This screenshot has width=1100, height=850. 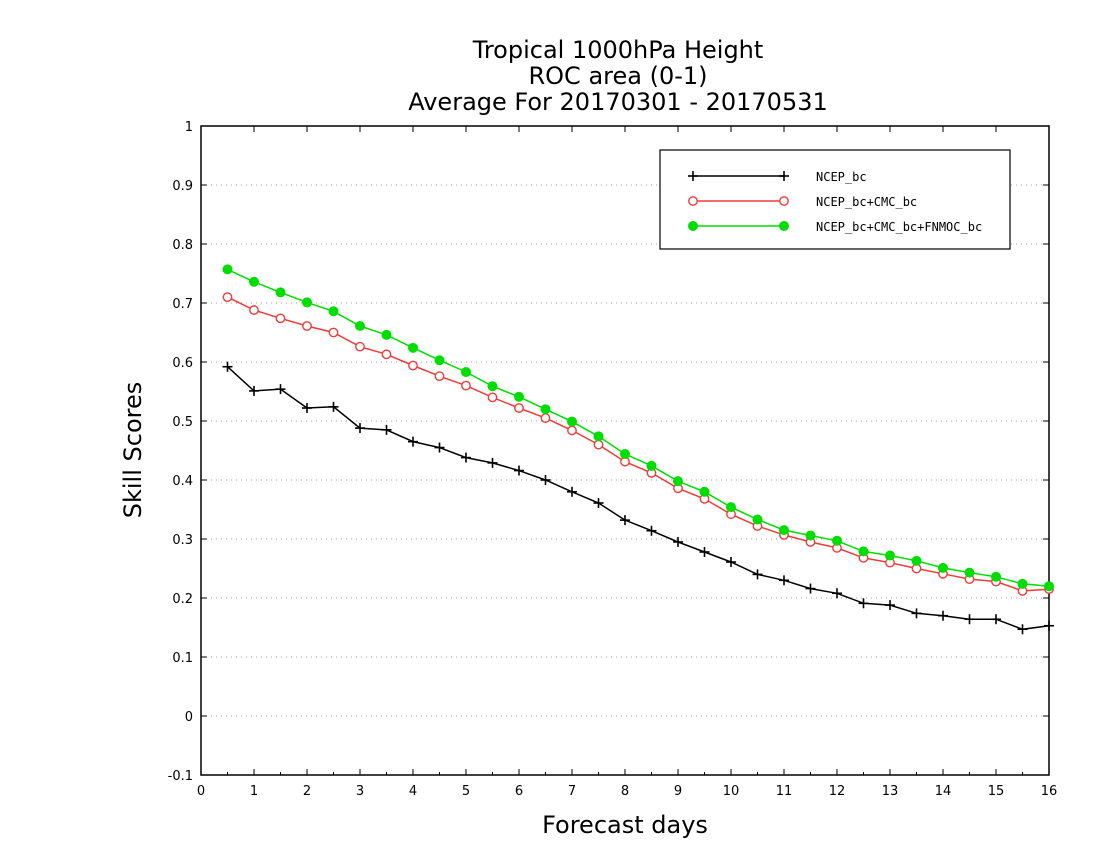 I want to click on y-tick-label-9: 0.8, so click(x=182, y=245).